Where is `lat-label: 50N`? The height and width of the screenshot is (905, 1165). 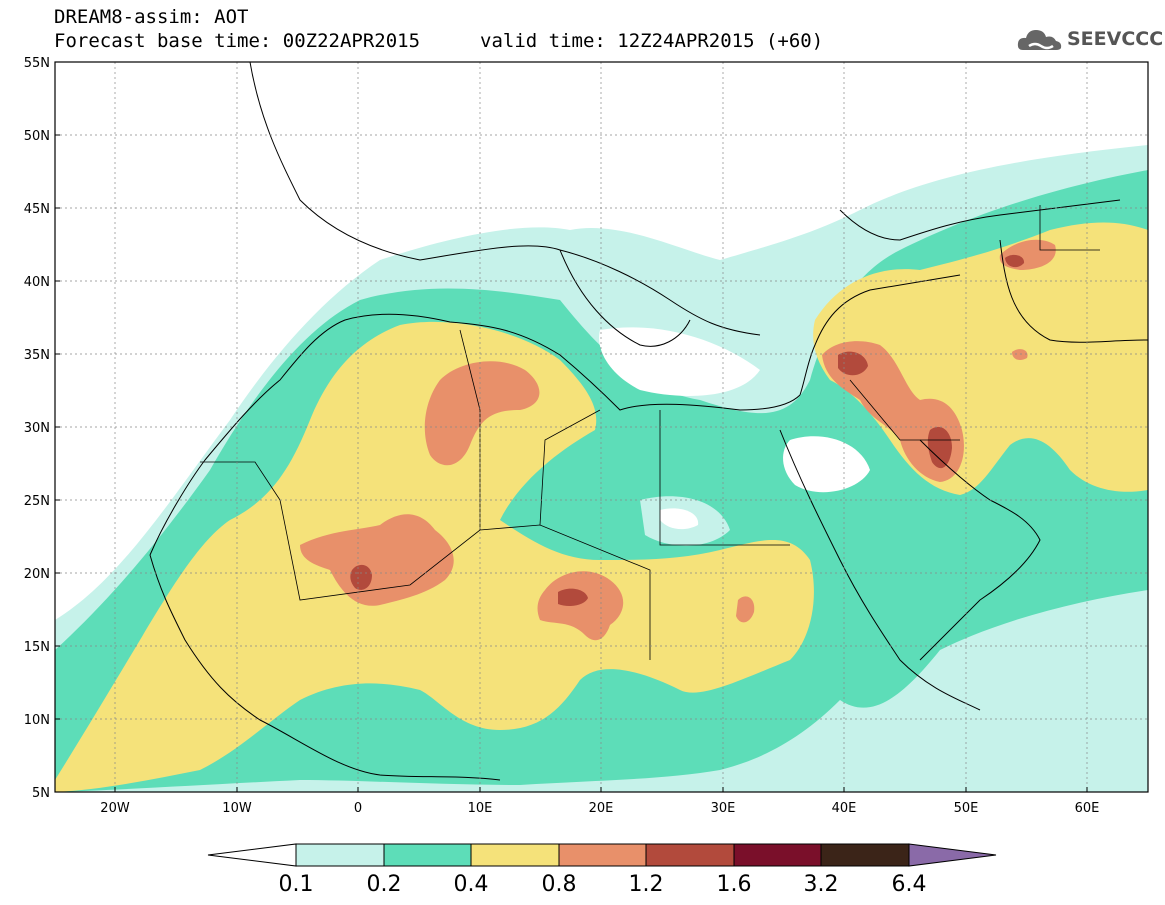
lat-label: 50N is located at coordinates (37, 136).